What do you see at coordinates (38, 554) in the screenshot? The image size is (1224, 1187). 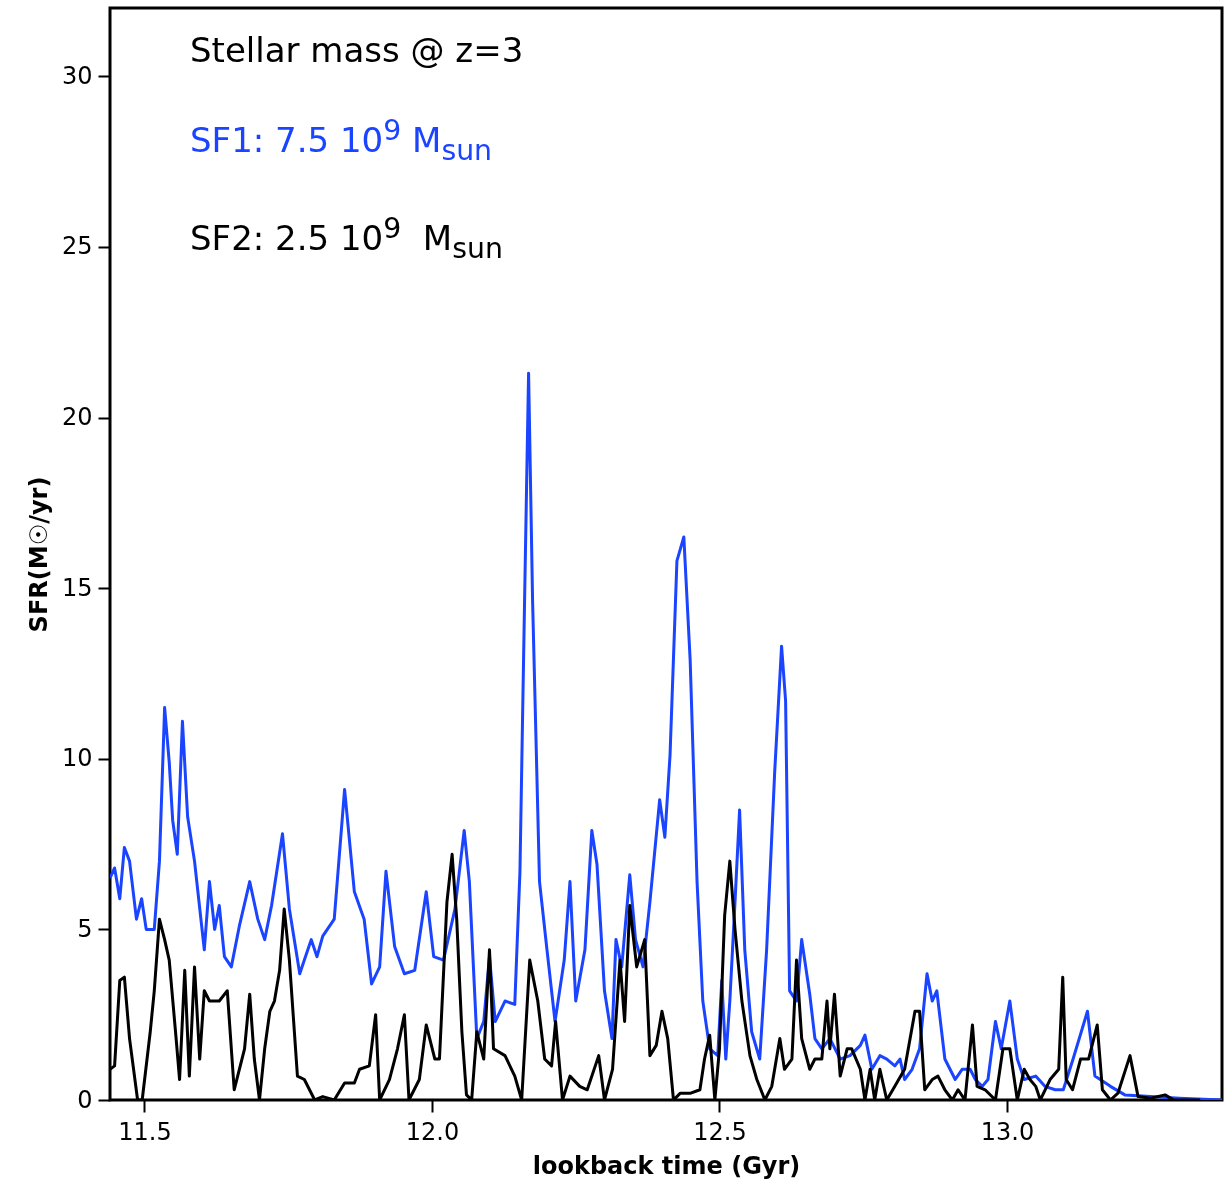 I see `y-axis-title: SFR(M☉/yr)` at bounding box center [38, 554].